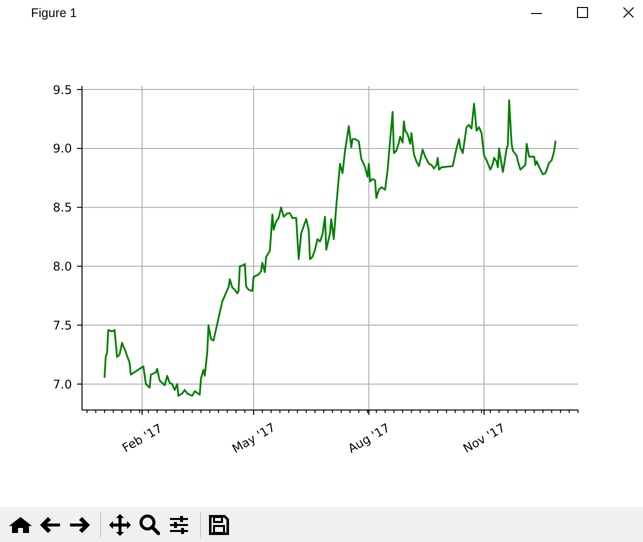 The height and width of the screenshot is (542, 643). Describe the element at coordinates (62, 325) in the screenshot. I see `y-tick-label: 7.5` at that location.